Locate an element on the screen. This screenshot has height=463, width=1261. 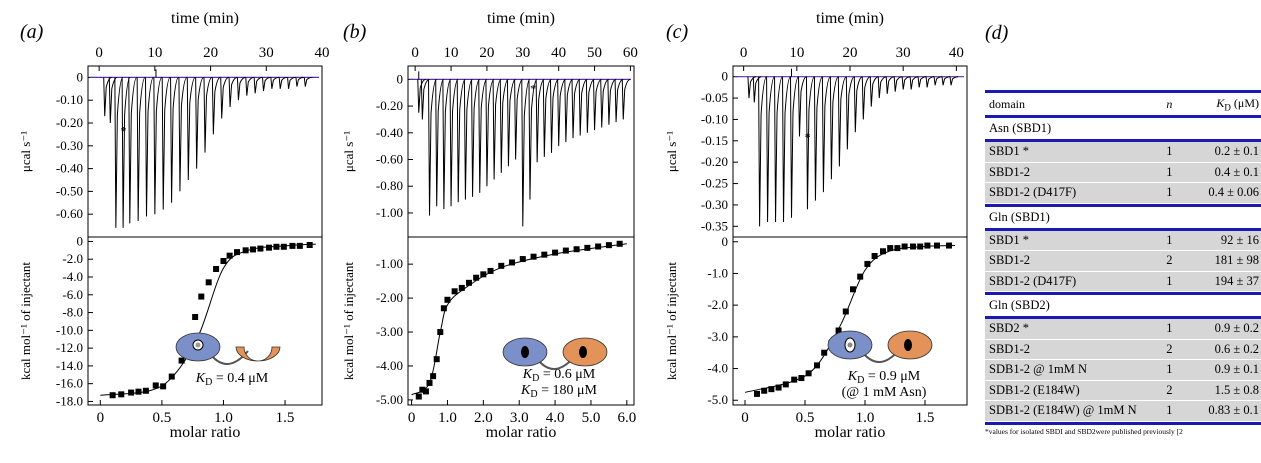
top-y-tick-label: -0.10 is located at coordinates (714, 118).